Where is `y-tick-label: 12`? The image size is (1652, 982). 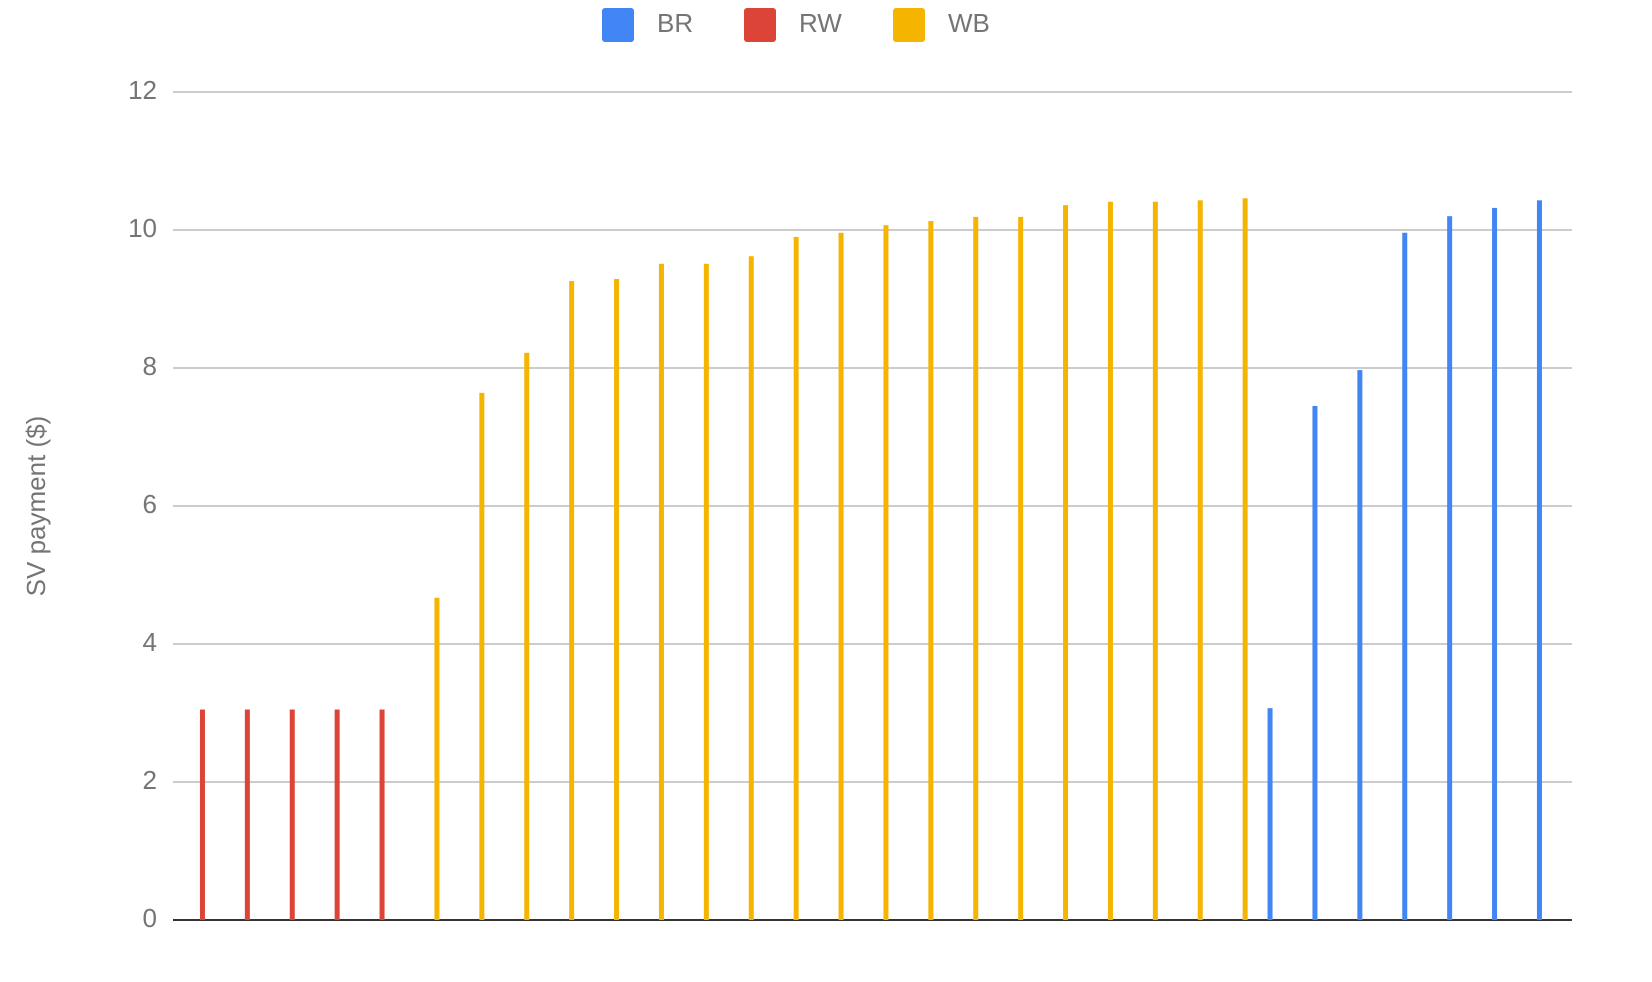 y-tick-label: 12 is located at coordinates (142, 90).